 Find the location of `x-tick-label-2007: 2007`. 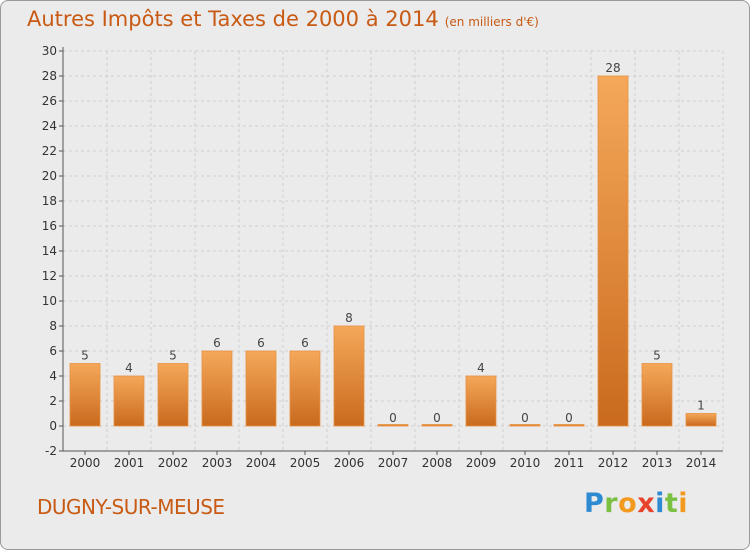

x-tick-label-2007: 2007 is located at coordinates (393, 463).